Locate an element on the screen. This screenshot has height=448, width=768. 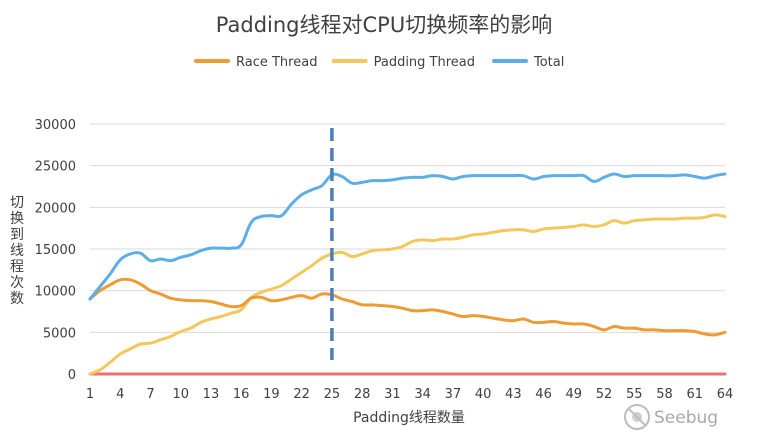
x-tick-label: 46 is located at coordinates (543, 394).